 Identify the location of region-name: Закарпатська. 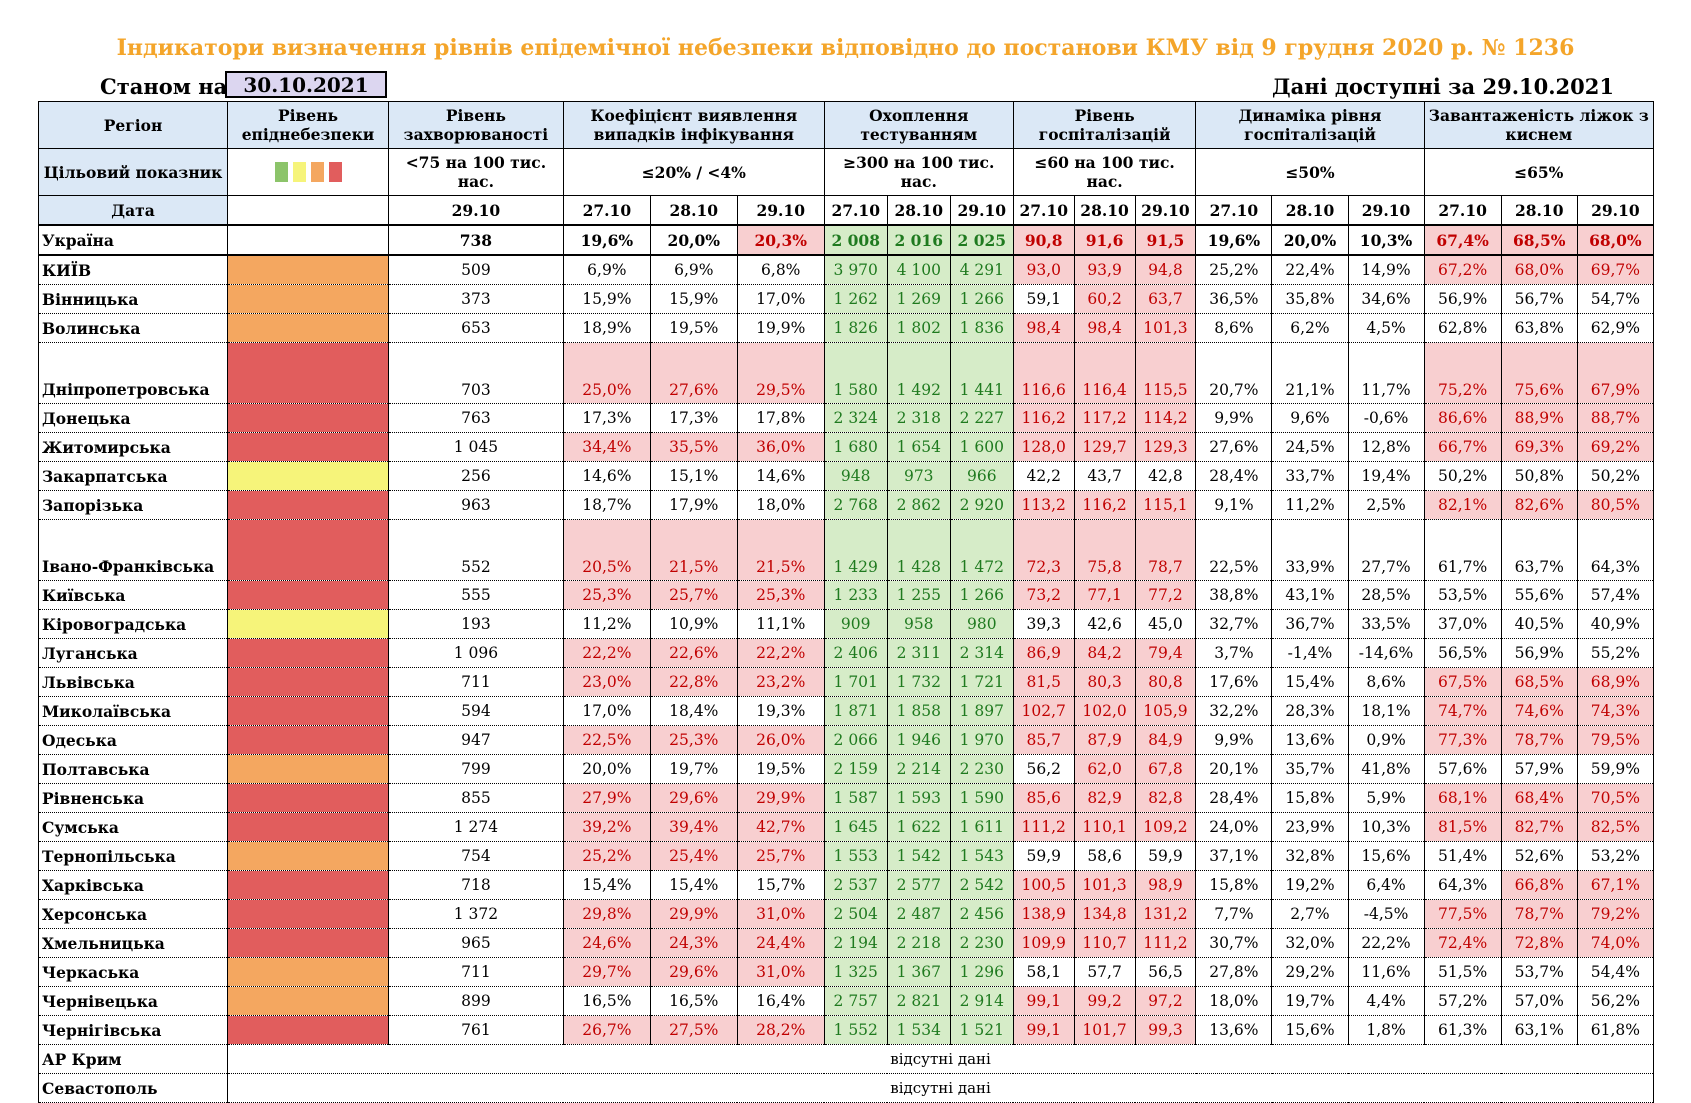
(133, 476).